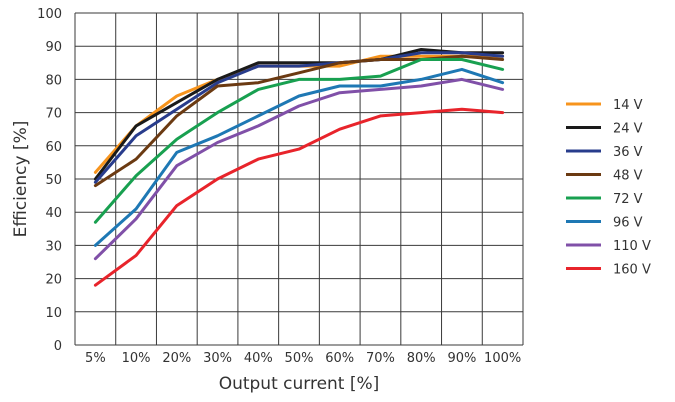 The height and width of the screenshot is (402, 675). What do you see at coordinates (299, 358) in the screenshot?
I see `x-tick-label: 50%` at bounding box center [299, 358].